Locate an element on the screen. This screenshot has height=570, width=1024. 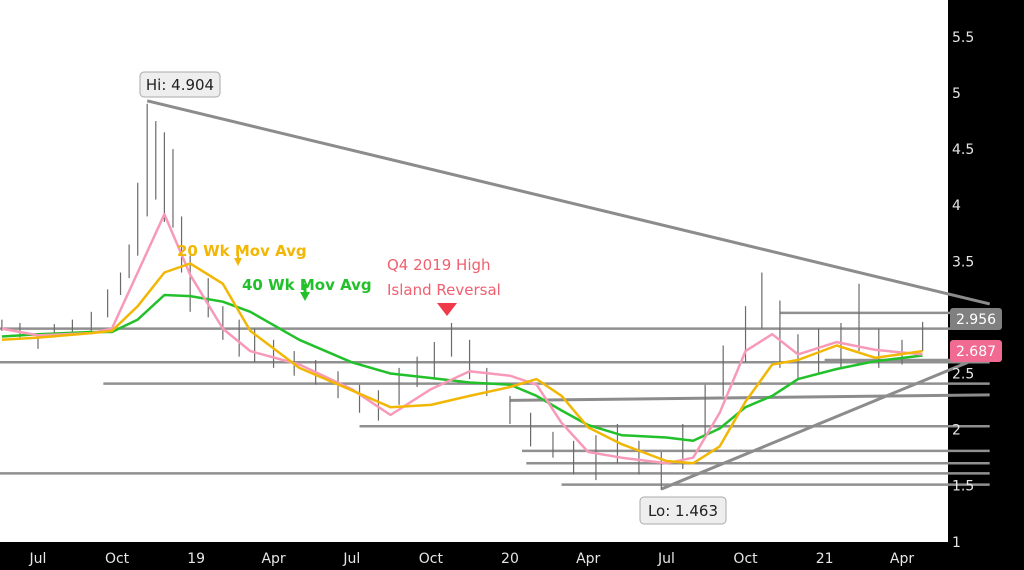
ma-value-tag-box is located at coordinates (976, 351).